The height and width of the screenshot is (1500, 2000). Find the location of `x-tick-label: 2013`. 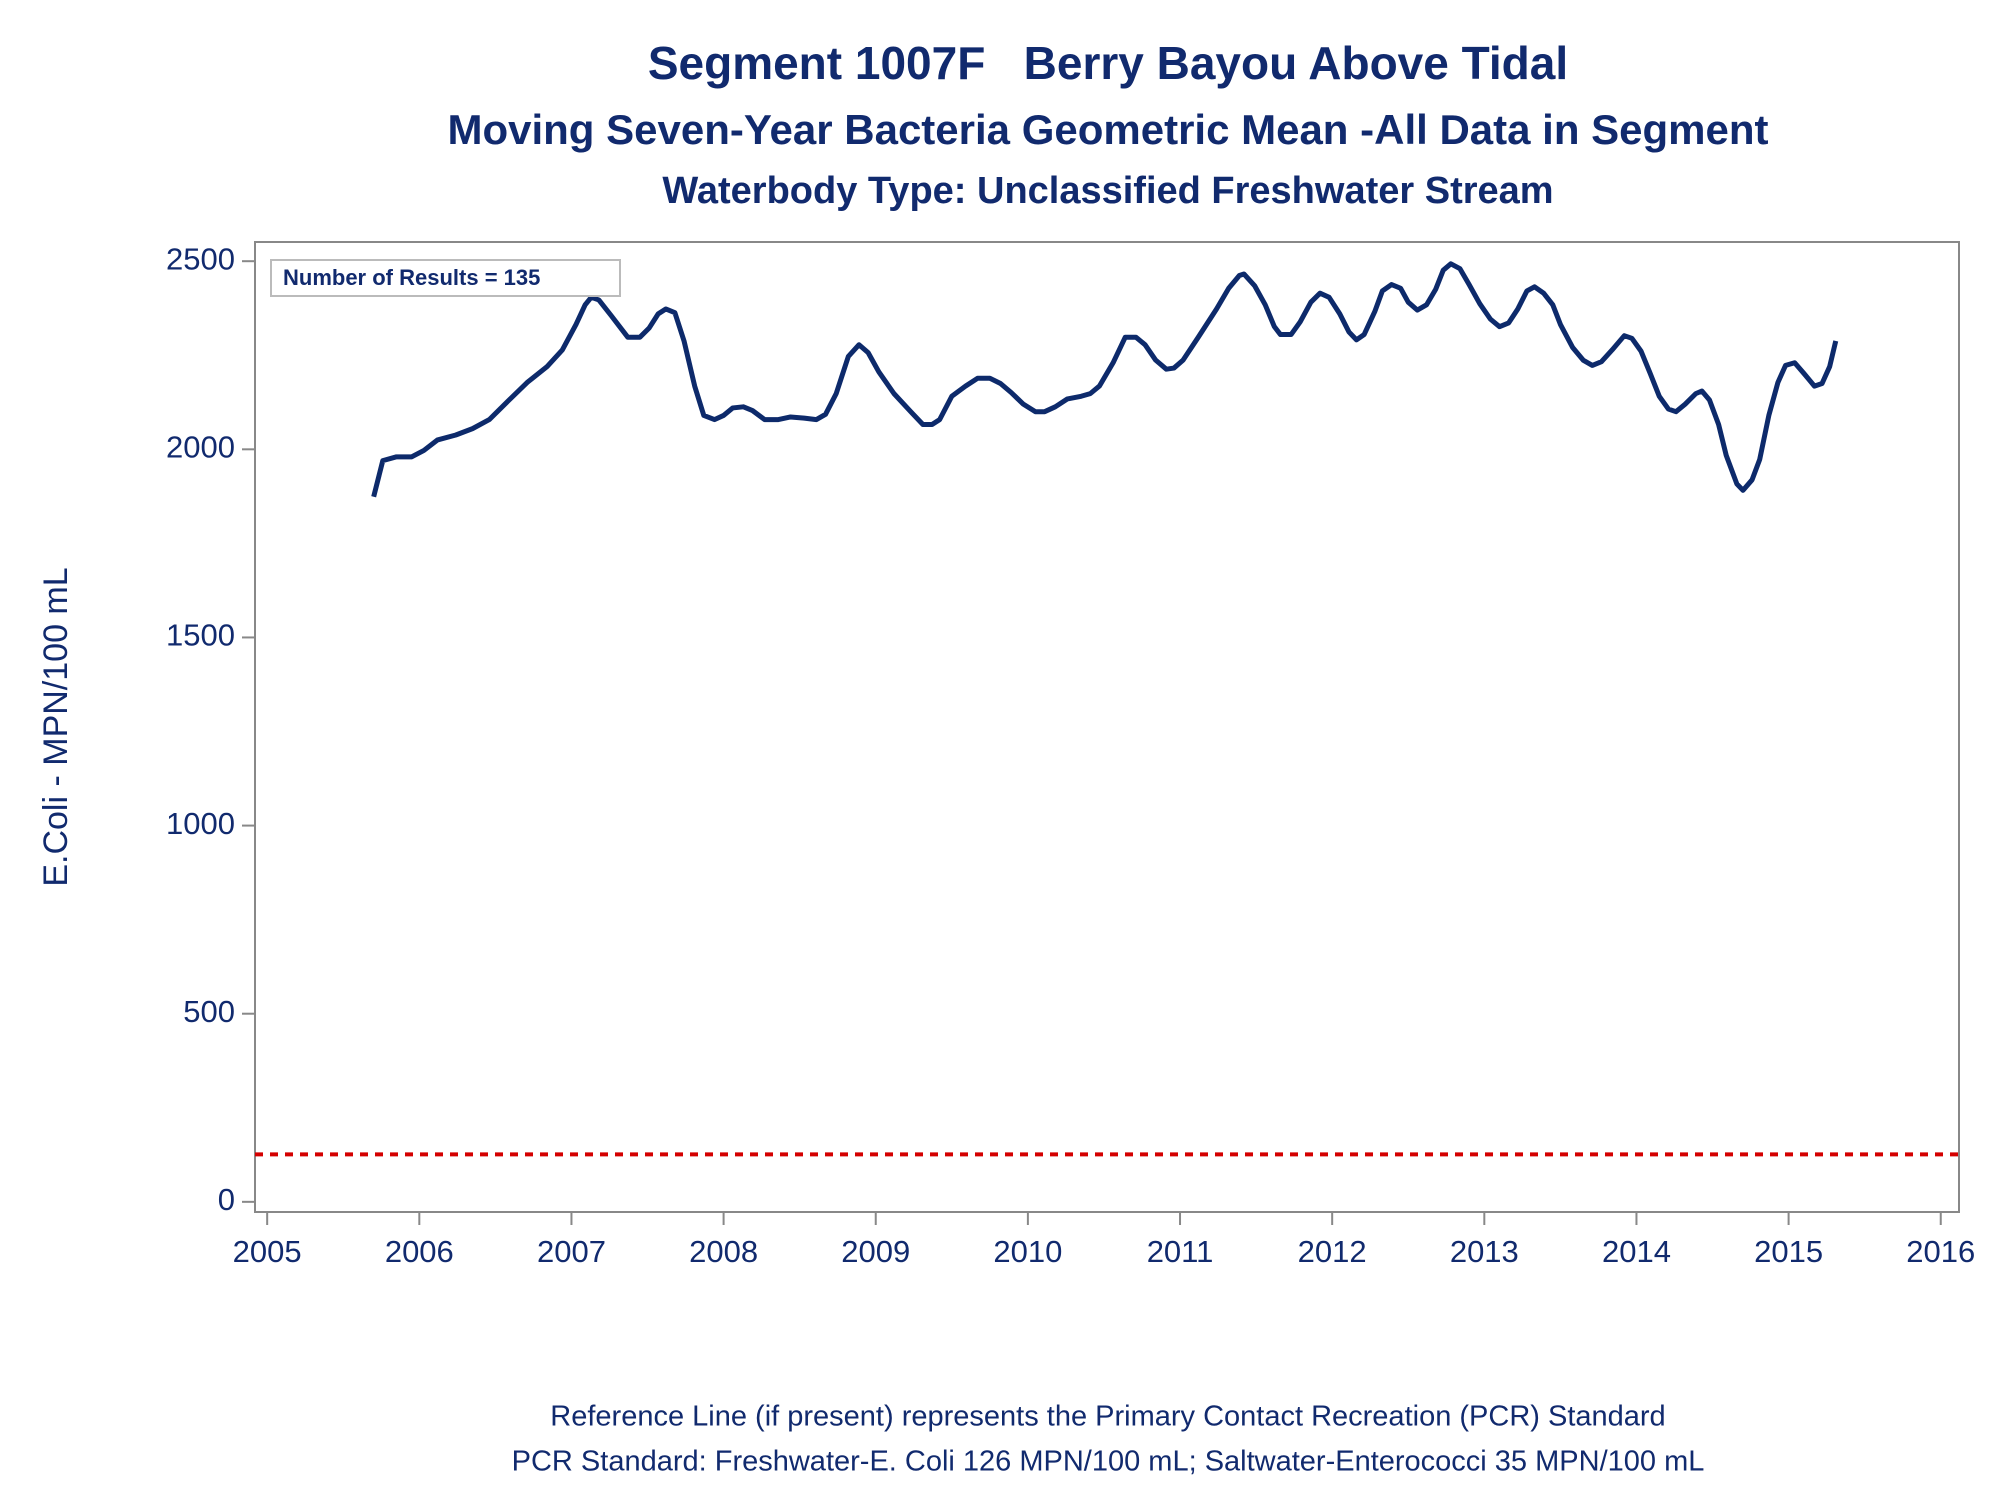

x-tick-label: 2013 is located at coordinates (1484, 1251).